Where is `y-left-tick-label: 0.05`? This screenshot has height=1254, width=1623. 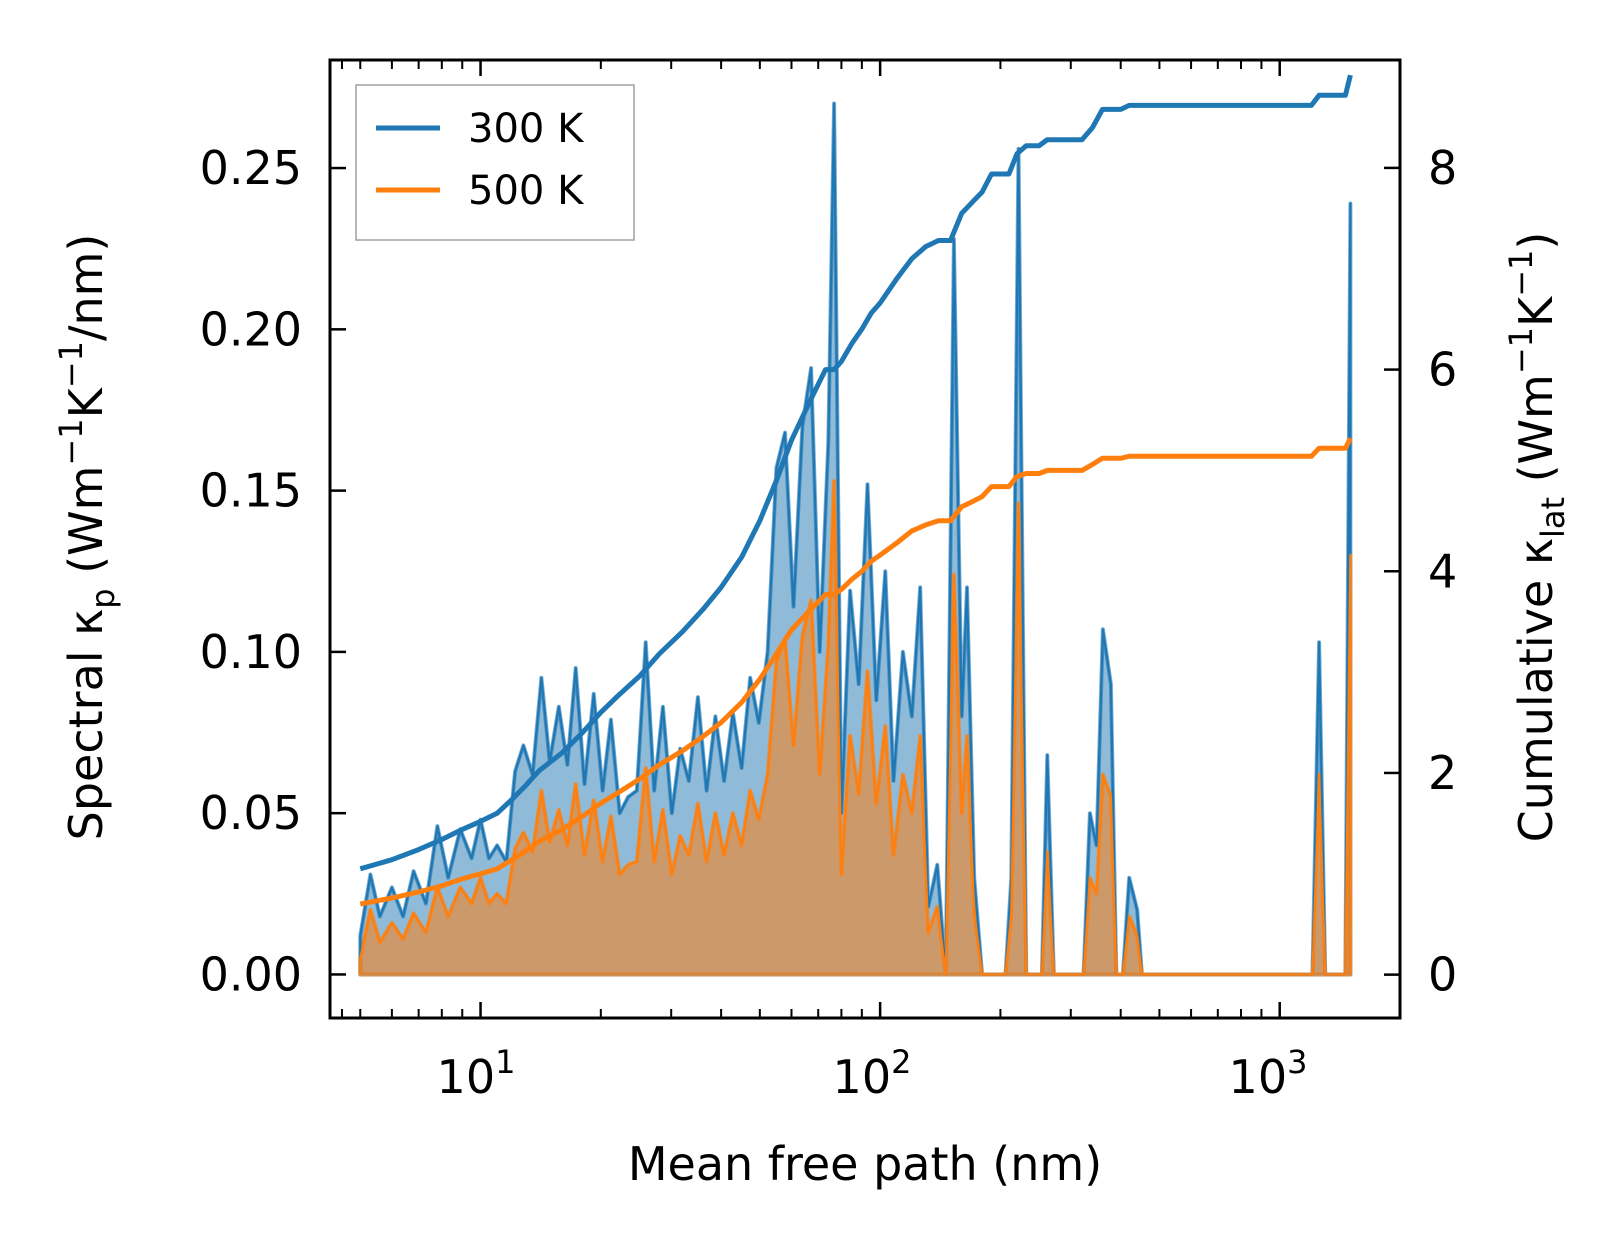
y-left-tick-label: 0.05 is located at coordinates (251, 813).